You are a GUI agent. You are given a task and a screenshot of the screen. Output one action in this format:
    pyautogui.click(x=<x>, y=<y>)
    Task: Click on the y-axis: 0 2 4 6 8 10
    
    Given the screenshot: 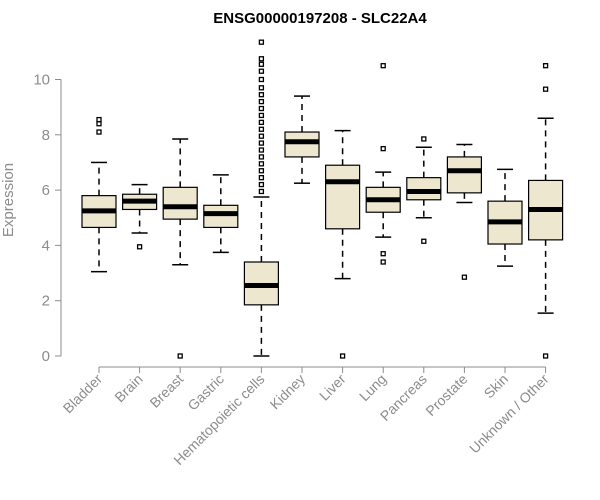 What is the action you would take?
    pyautogui.click(x=47, y=218)
    